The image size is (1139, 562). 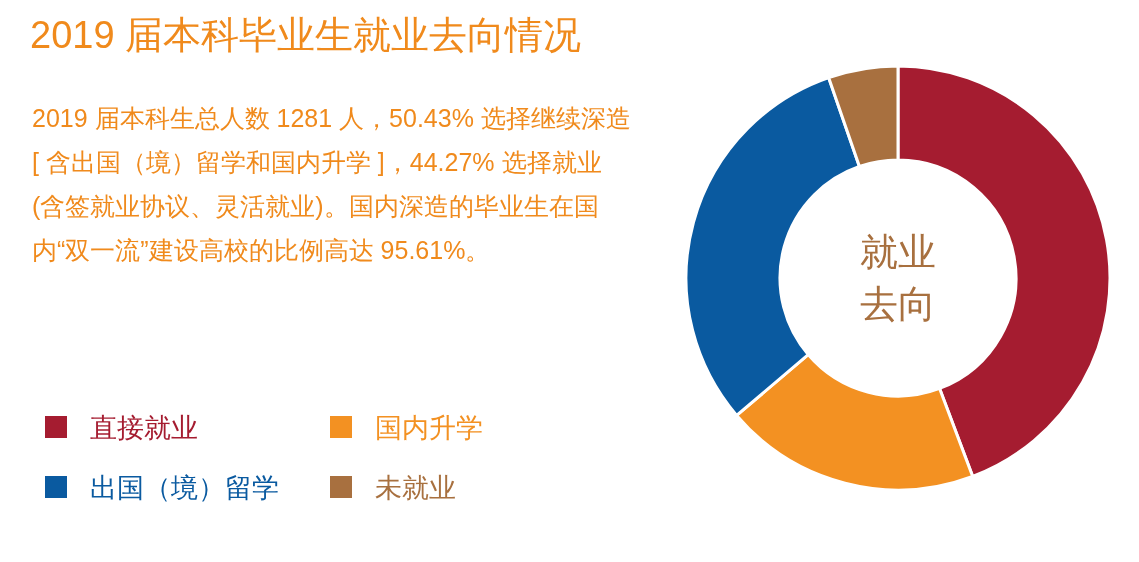 I want to click on title: 2019 届本科毕业生就业去向情况, so click(x=306, y=35).